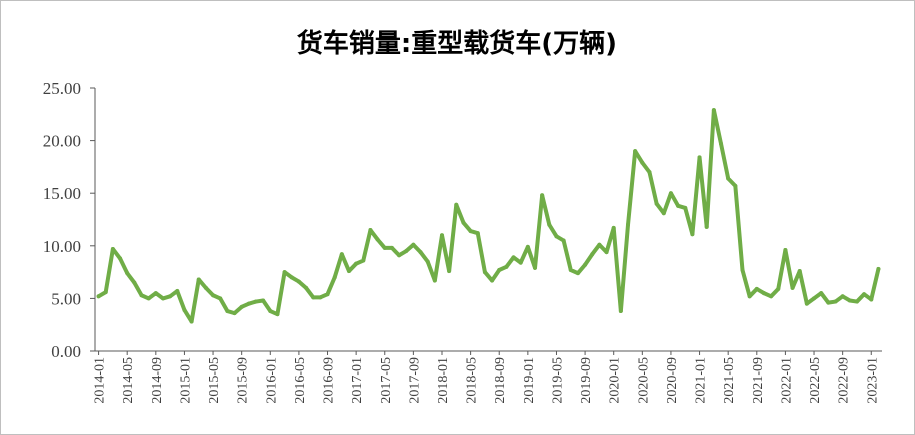 The height and width of the screenshot is (435, 915). I want to click on x-tick-label: 2020-05, so click(643, 380).